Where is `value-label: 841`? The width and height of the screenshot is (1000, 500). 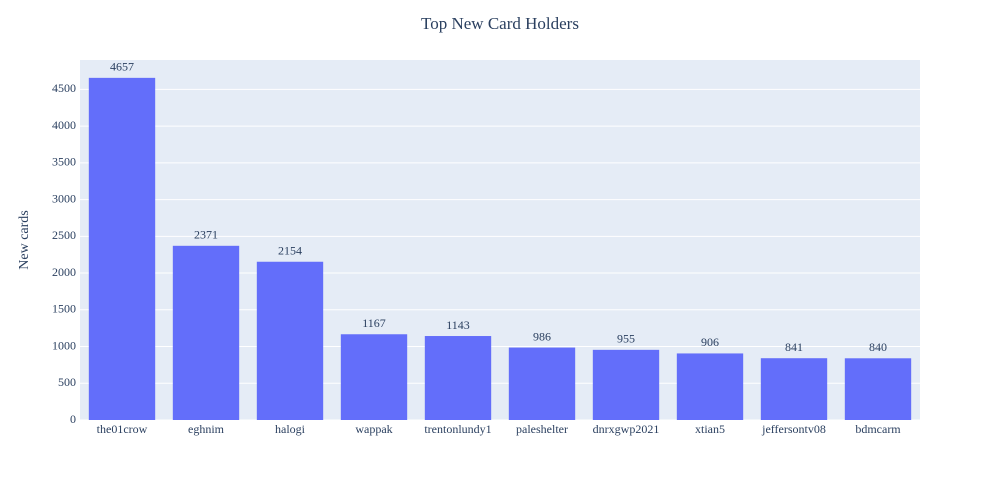 value-label: 841 is located at coordinates (794, 347).